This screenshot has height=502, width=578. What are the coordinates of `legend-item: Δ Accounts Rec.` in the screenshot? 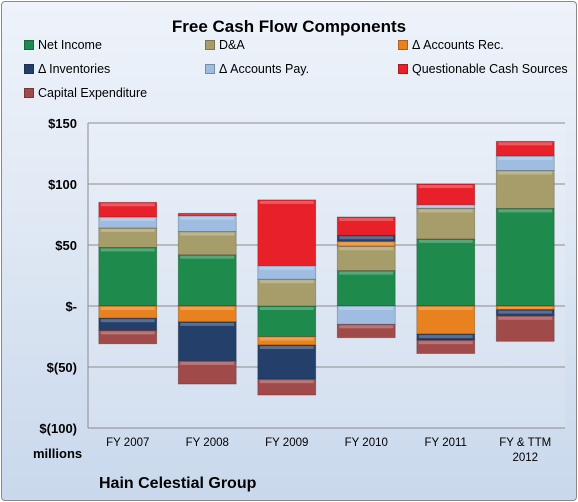 It's located at (451, 45).